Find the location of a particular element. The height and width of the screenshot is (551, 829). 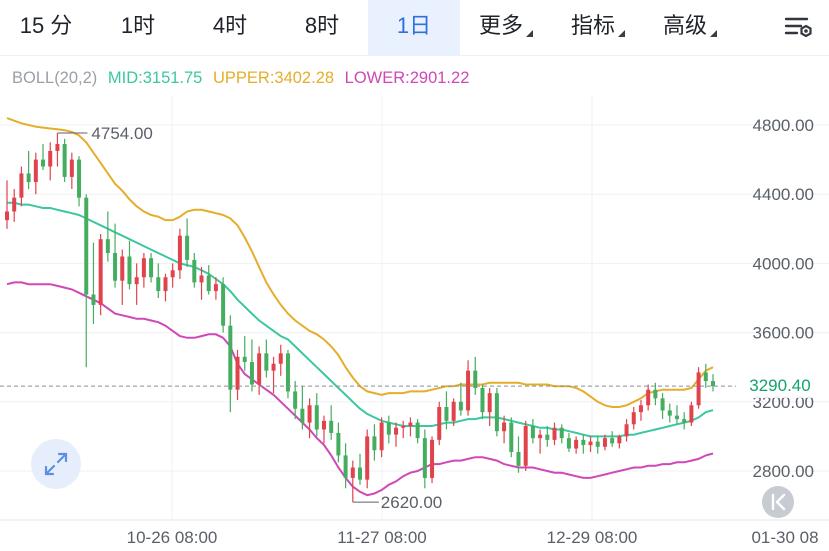

tab-1: 1时 is located at coordinates (138, 28).